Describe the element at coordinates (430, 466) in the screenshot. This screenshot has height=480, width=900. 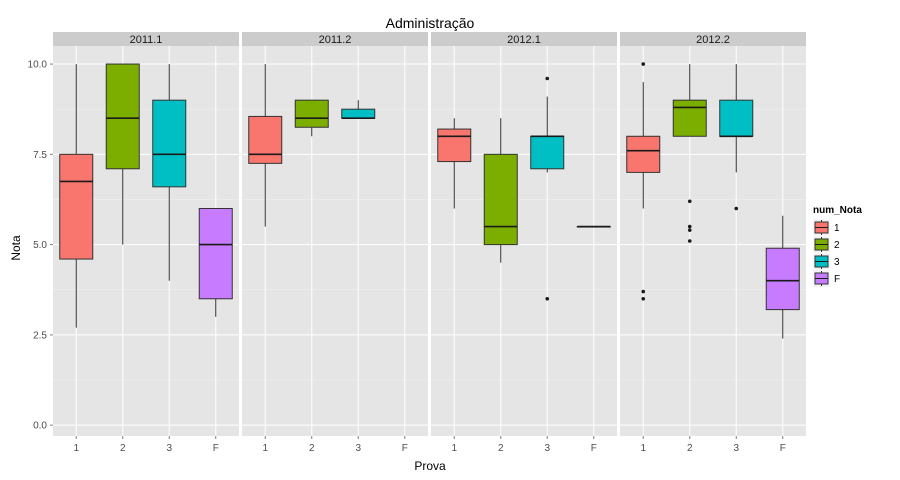
I see `x-axis-title: Prova` at that location.